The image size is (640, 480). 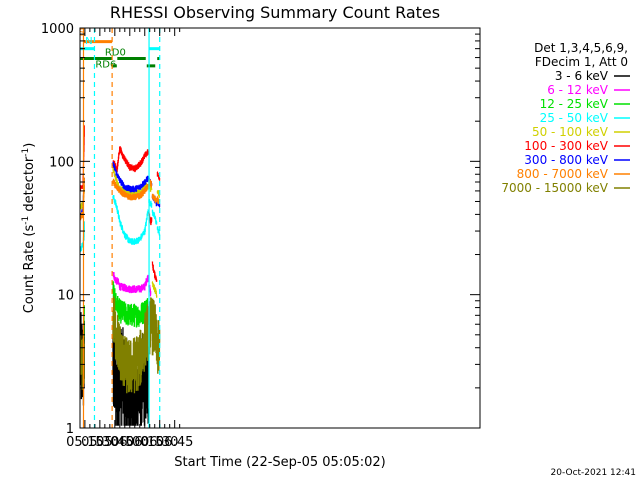 I want to click on series-6to12keV-kev-group, so click(x=132, y=284).